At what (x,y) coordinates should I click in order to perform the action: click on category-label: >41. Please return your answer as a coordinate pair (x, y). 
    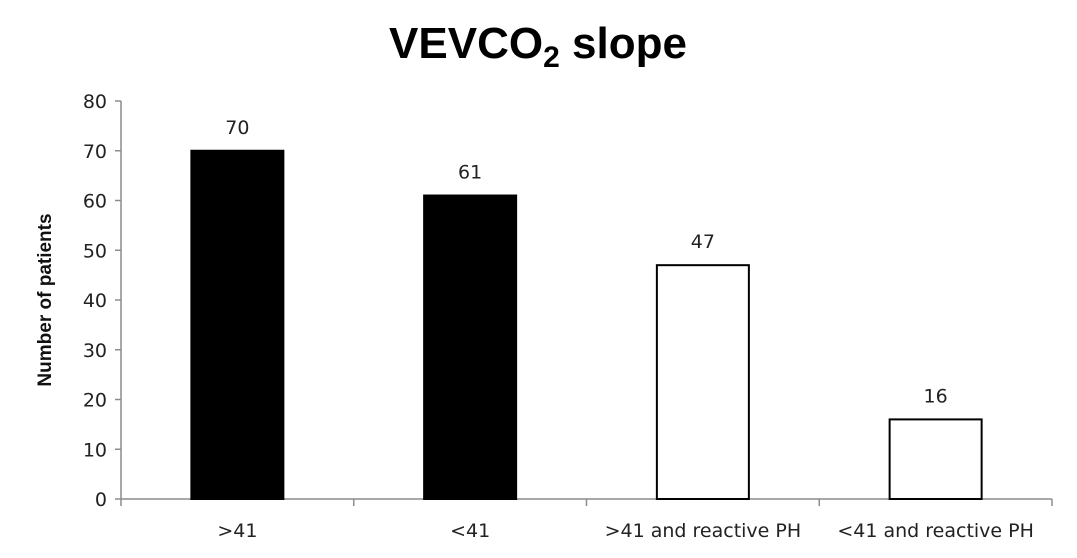
    Looking at the image, I should click on (237, 531).